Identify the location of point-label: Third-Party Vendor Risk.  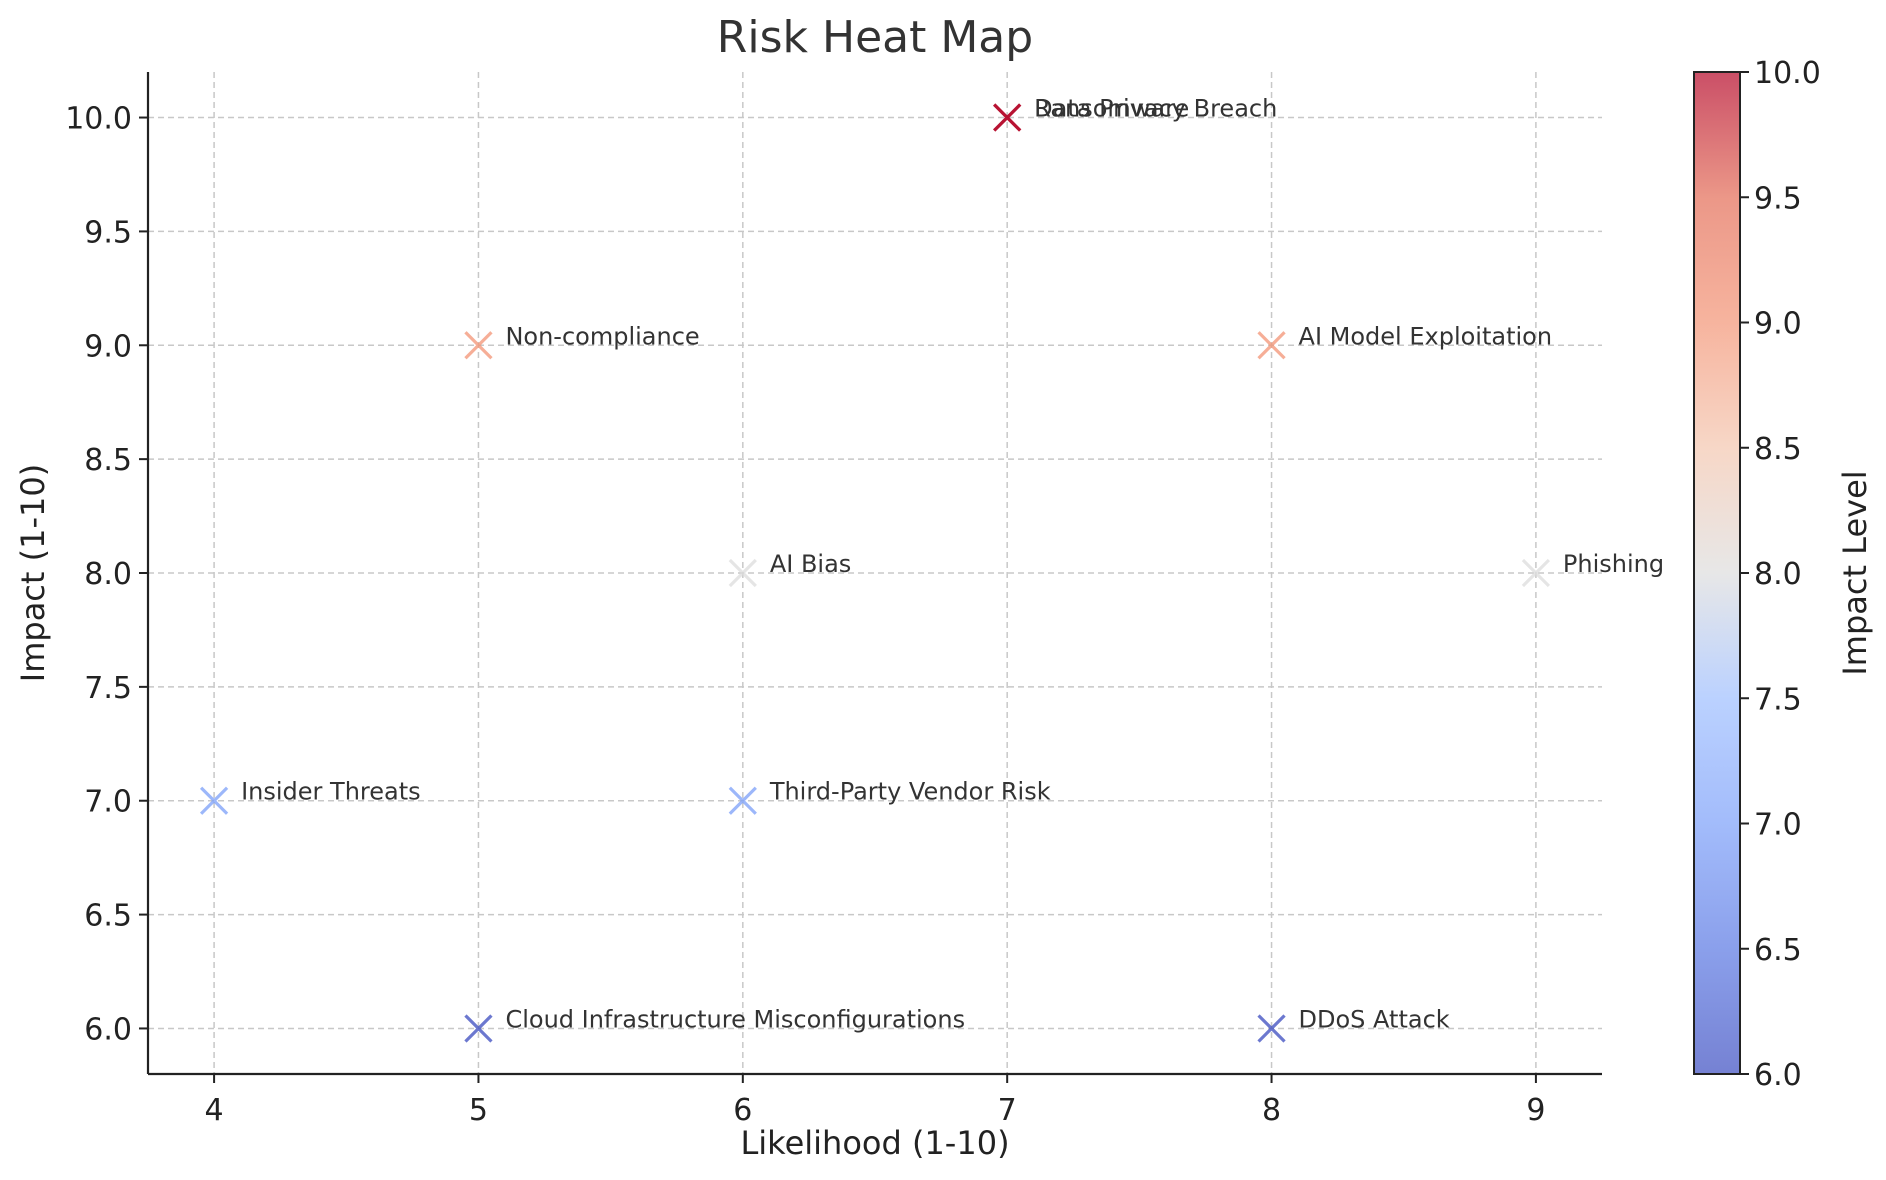
(910, 792).